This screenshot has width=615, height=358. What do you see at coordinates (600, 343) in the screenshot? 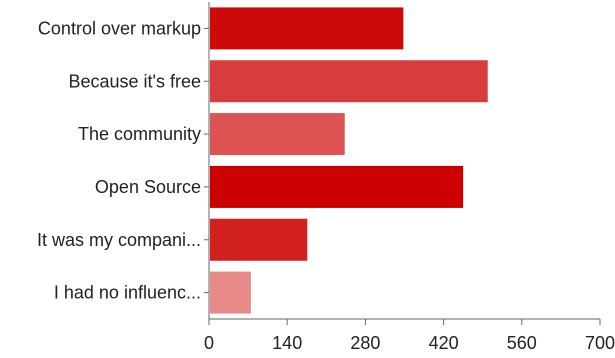
I see `x-tick-label: 700` at bounding box center [600, 343].